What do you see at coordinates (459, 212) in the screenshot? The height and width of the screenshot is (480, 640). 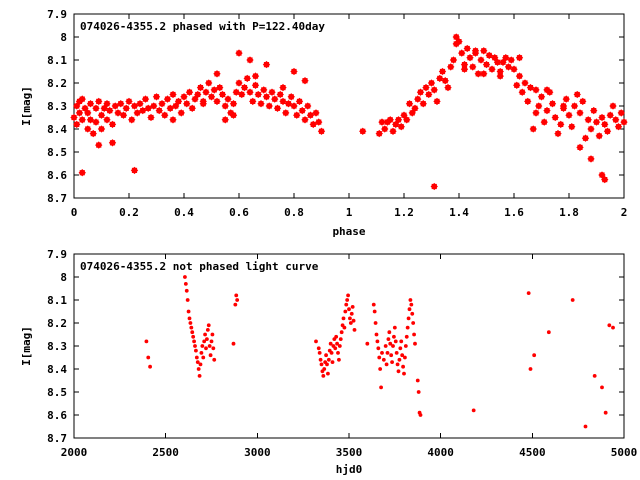 I see `x-tick-label: 1.4` at bounding box center [459, 212].